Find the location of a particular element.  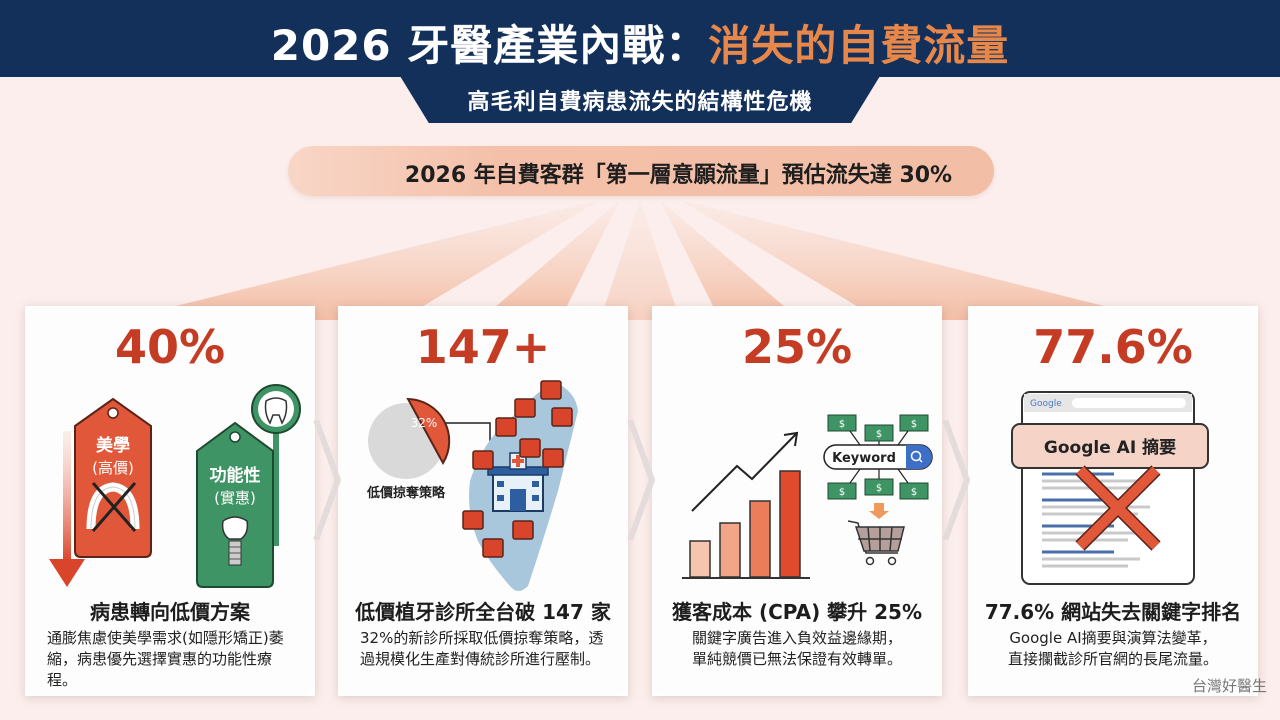

card-description: 32%的新診所採取低價掠奪策略，透過規模化生產對傳統診所進行壓制。 is located at coordinates (482, 648).